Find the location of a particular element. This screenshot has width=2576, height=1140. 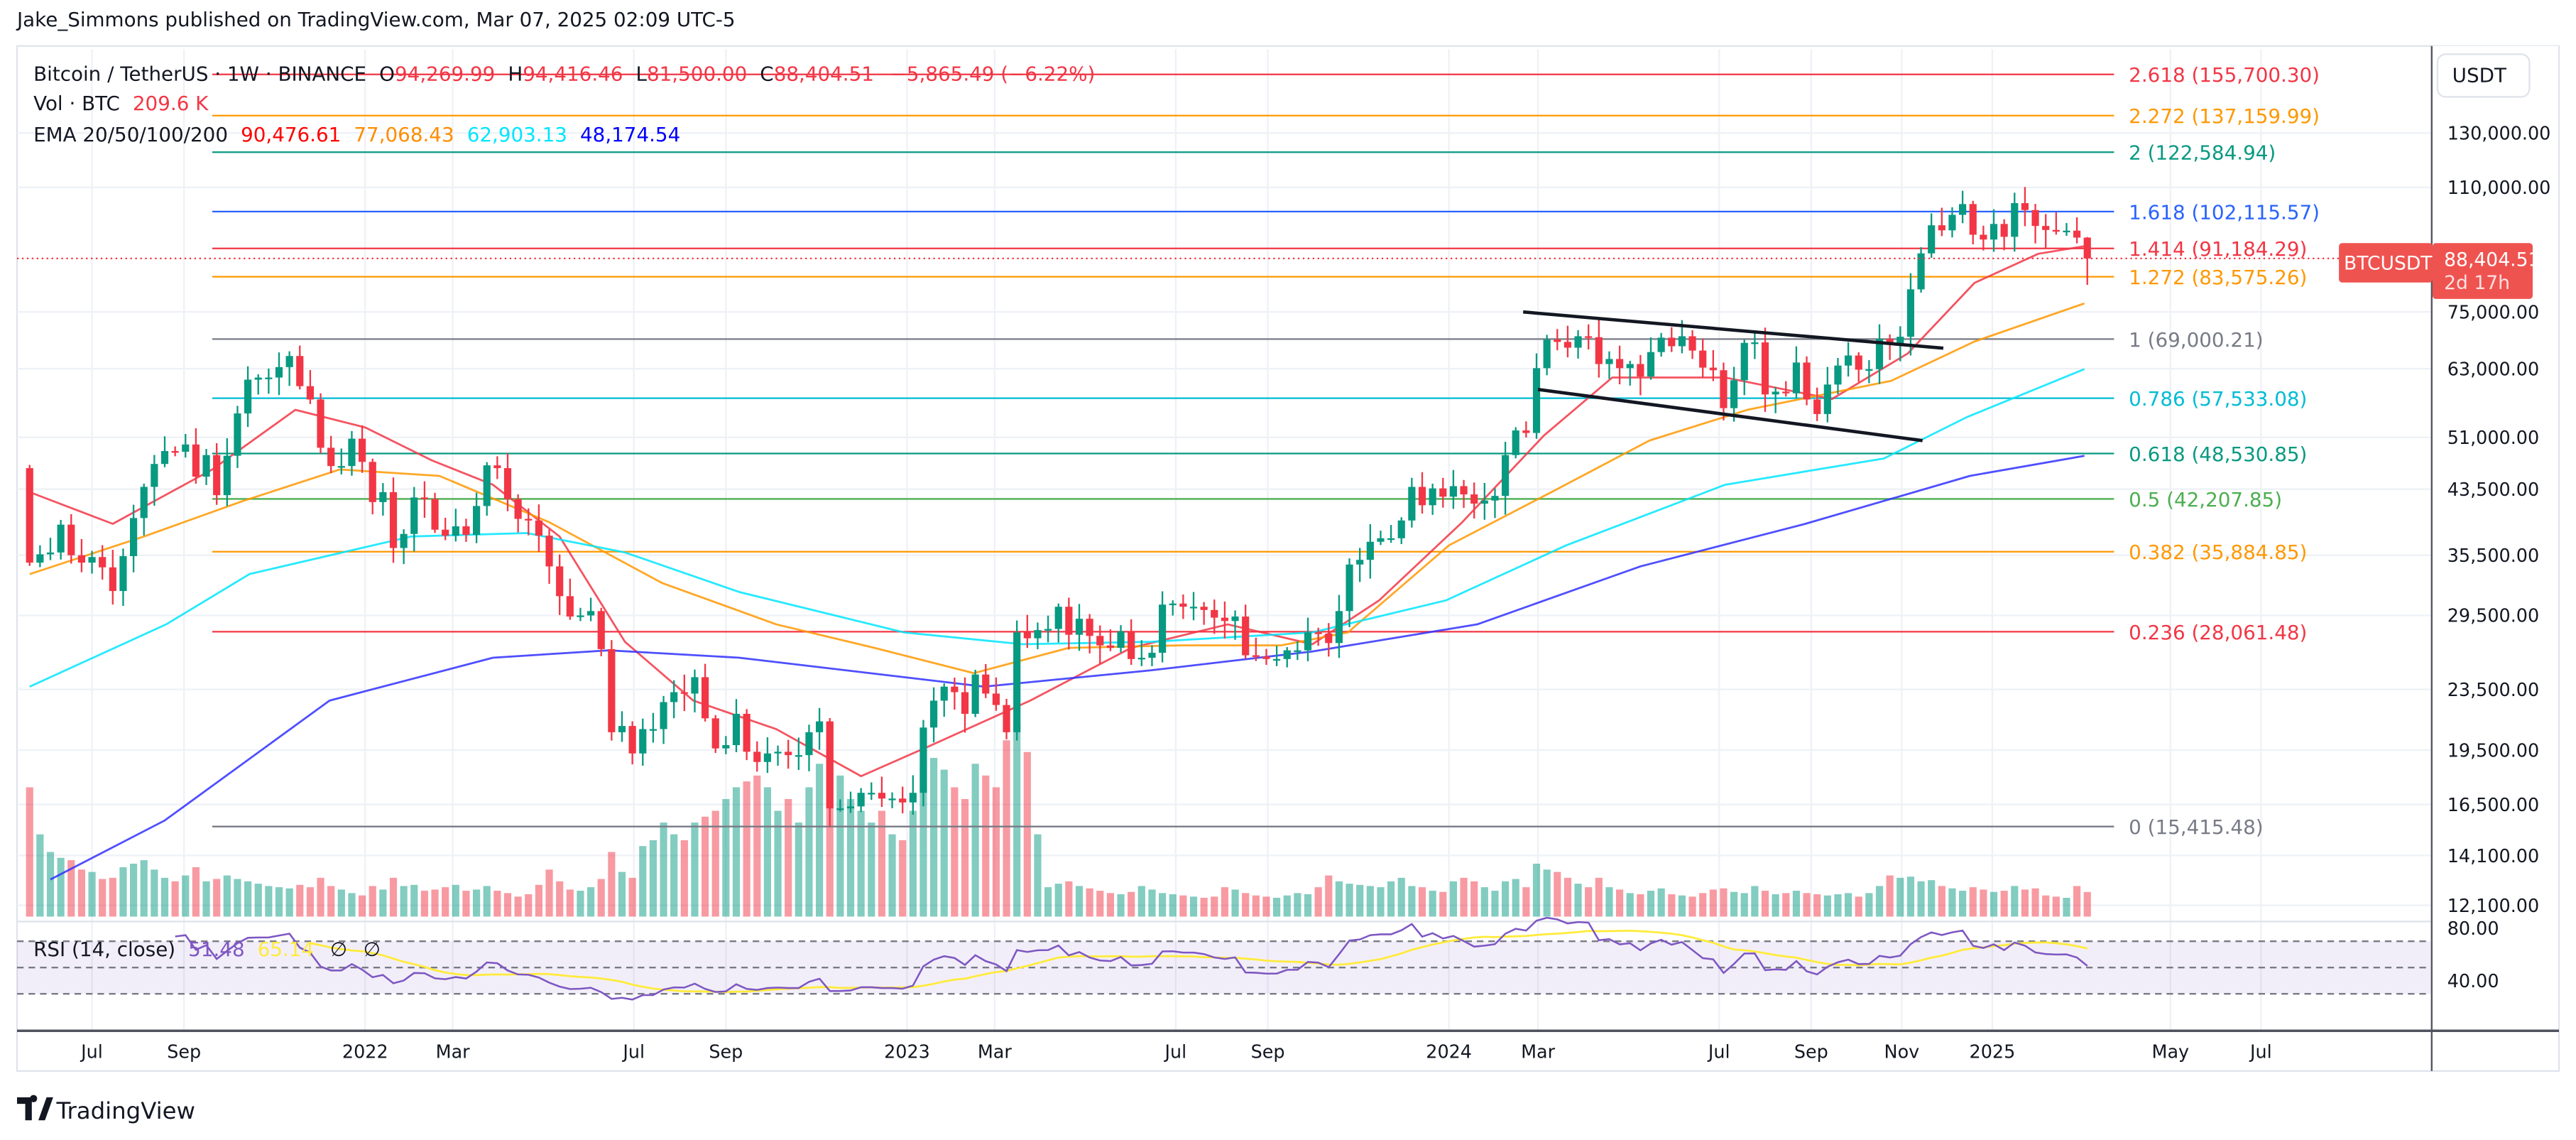

fib-level-label: 0.236 (28,061.48) is located at coordinates (2218, 632).